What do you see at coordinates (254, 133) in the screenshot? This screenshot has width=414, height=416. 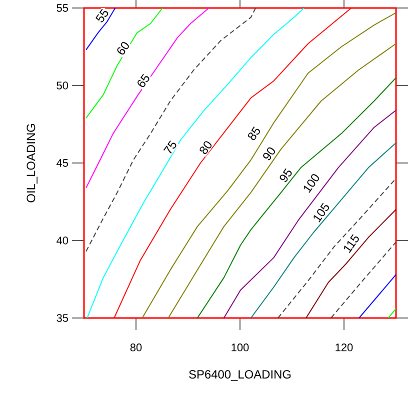 I see `annotation: 85` at bounding box center [254, 133].